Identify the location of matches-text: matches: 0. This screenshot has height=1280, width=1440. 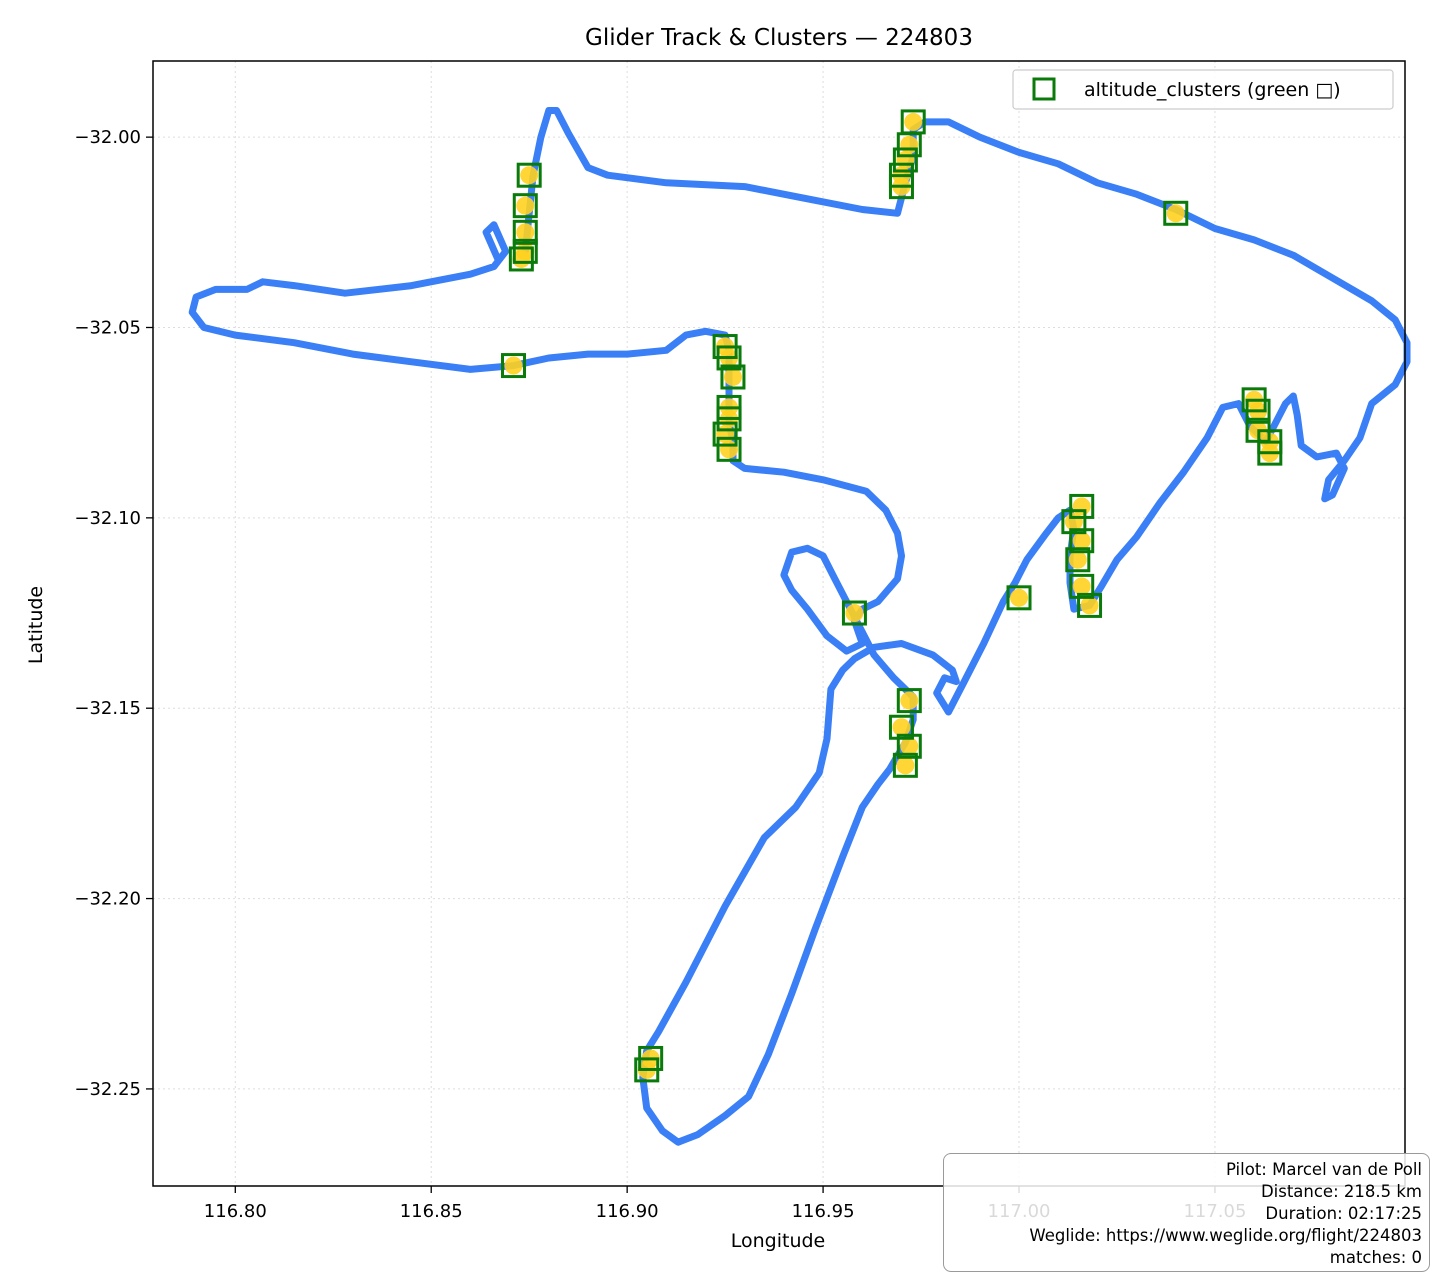
(1375, 1257).